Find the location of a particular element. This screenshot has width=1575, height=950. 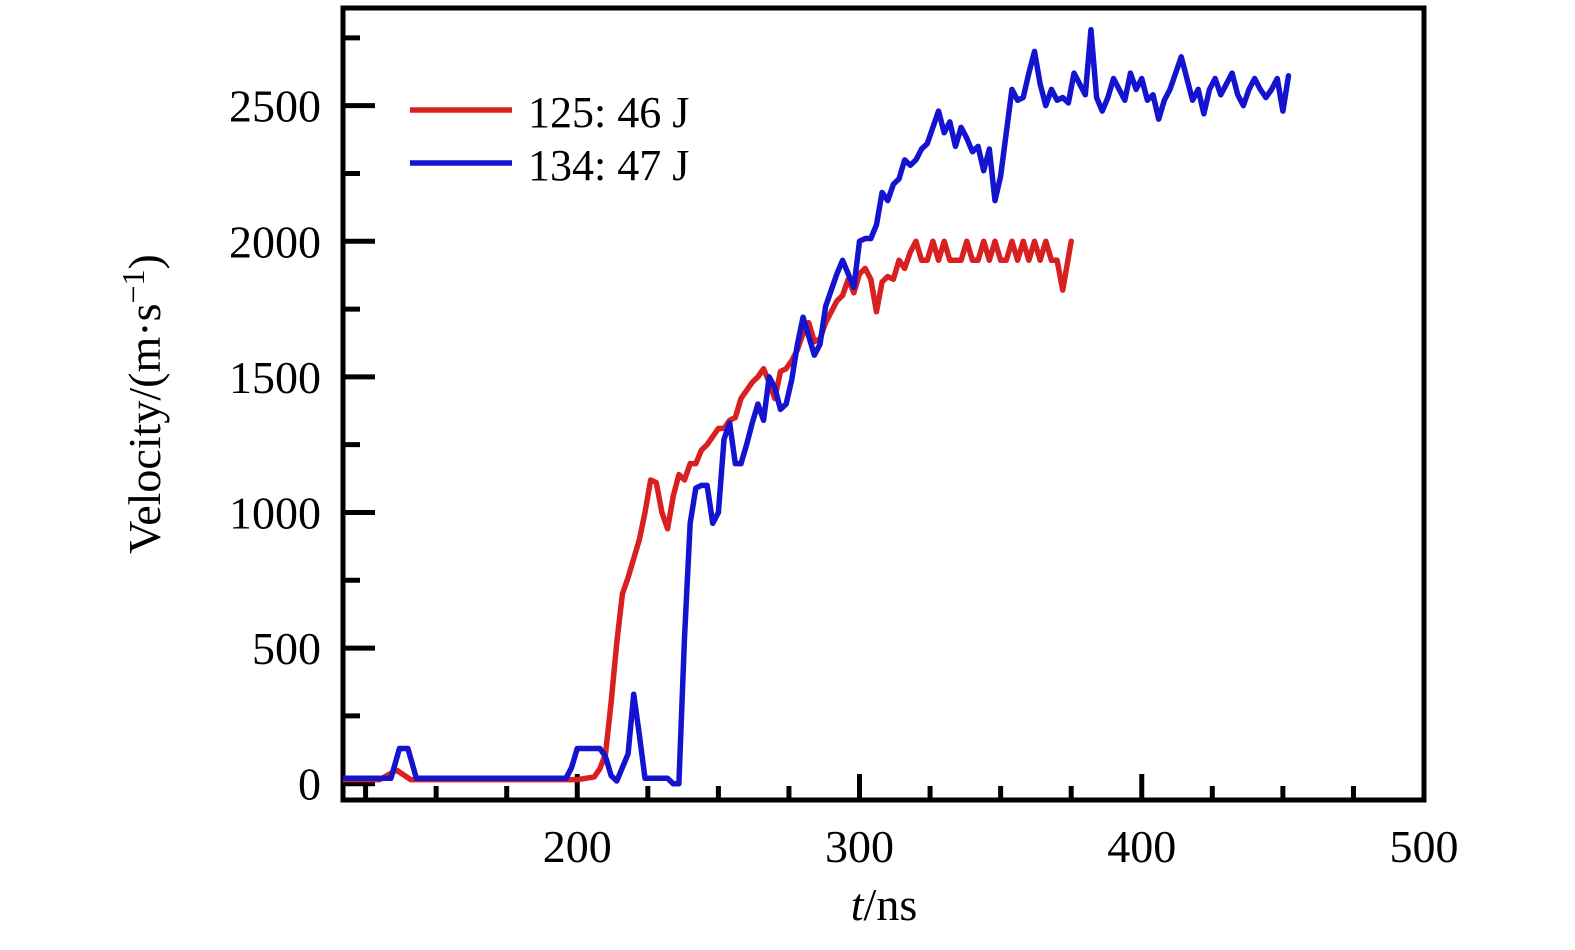

x-tick-label: 300 is located at coordinates (859, 846).